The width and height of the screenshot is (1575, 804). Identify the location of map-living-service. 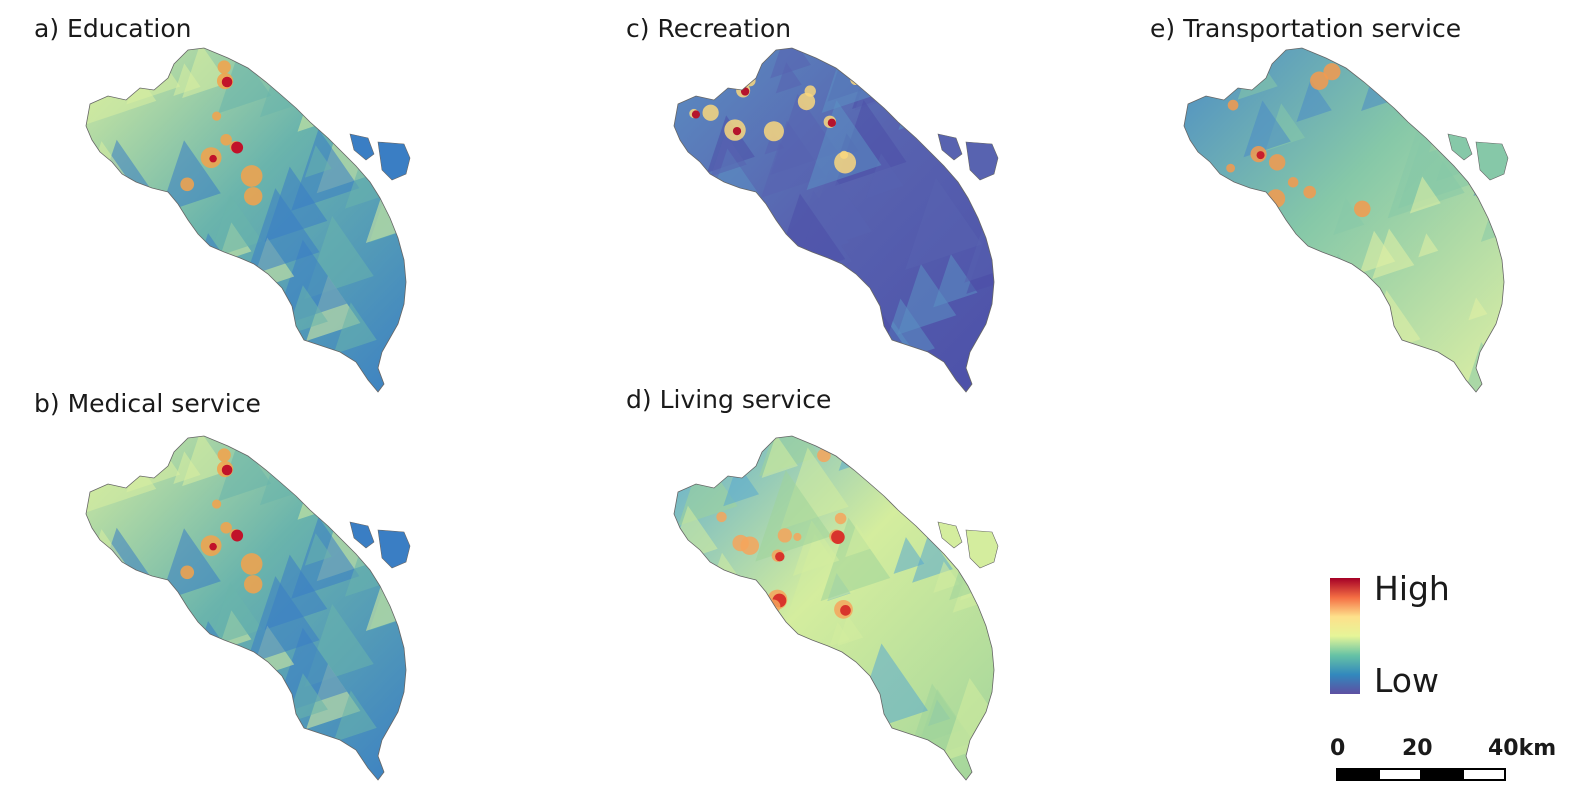
(836, 607).